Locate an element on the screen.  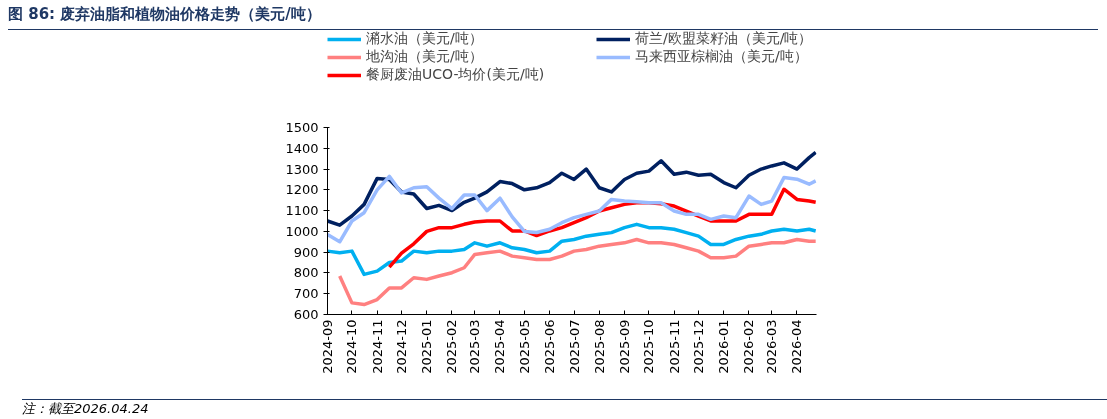
y-tick-label: 600 is located at coordinates (306, 314).